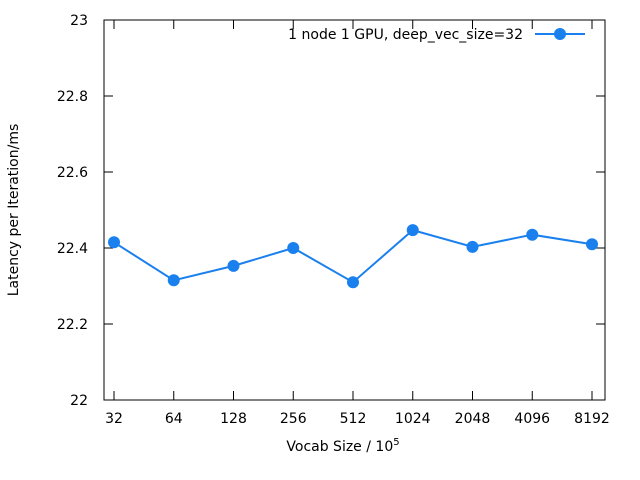 This screenshot has width=640, height=480. I want to click on x-tick-label: 1024, so click(413, 419).